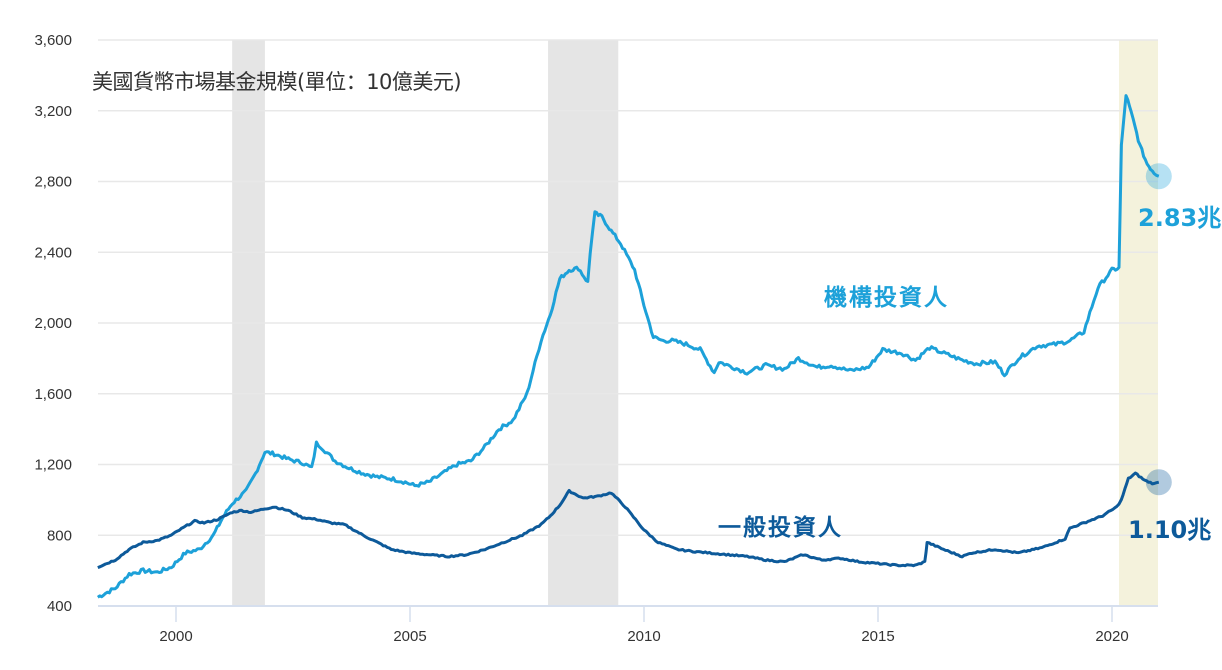 This screenshot has width=1222, height=670. Describe the element at coordinates (53, 252) in the screenshot. I see `y-tick-label: 2,400` at that location.